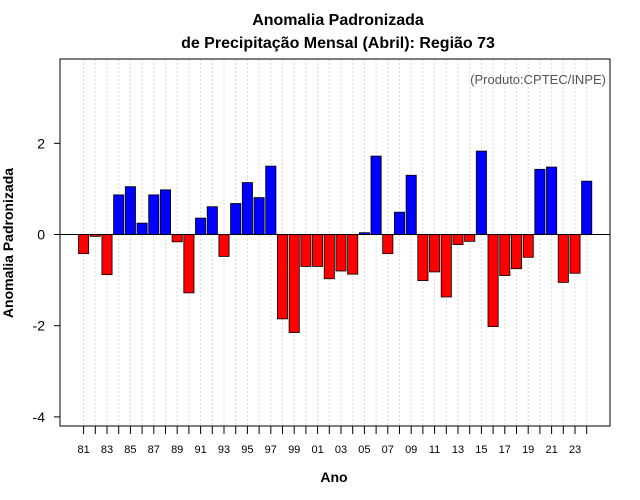  What do you see at coordinates (39, 326) in the screenshot?
I see `y-tick-label: -2` at bounding box center [39, 326].